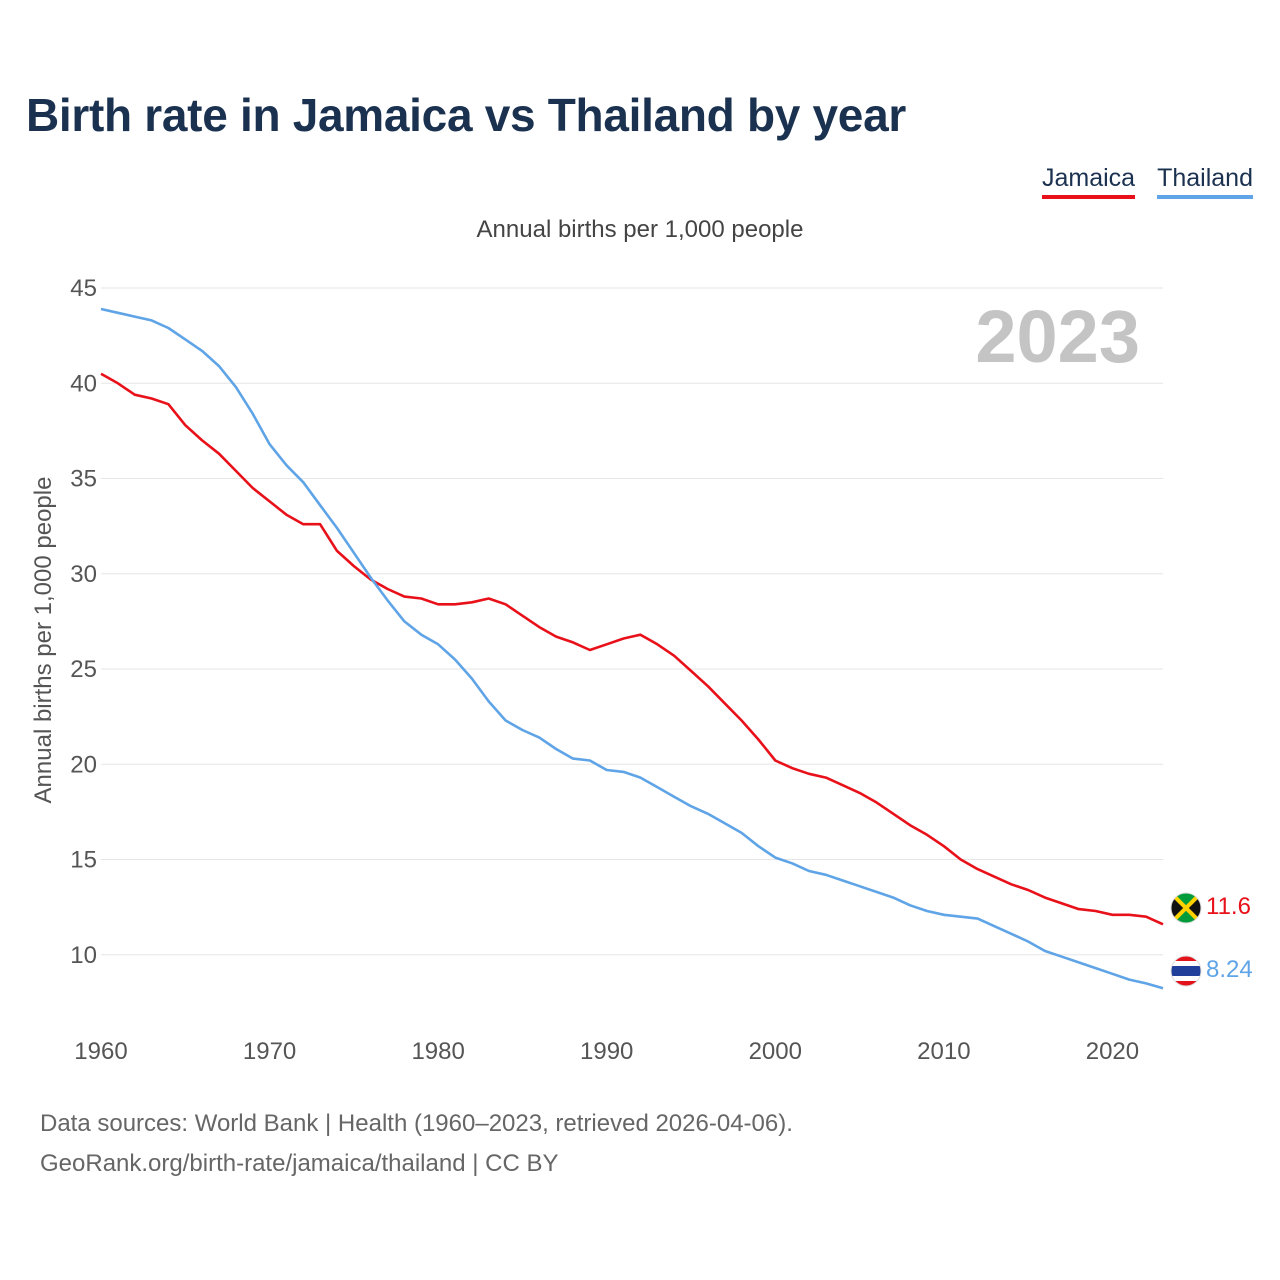 The image size is (1280, 1280). Describe the element at coordinates (83, 288) in the screenshot. I see `y-tick-label: 45` at that location.